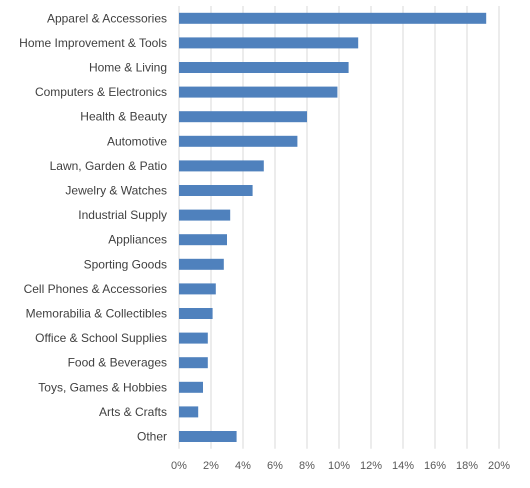  Describe the element at coordinates (243, 466) in the screenshot. I see `x-tick-label: 4%` at that location.